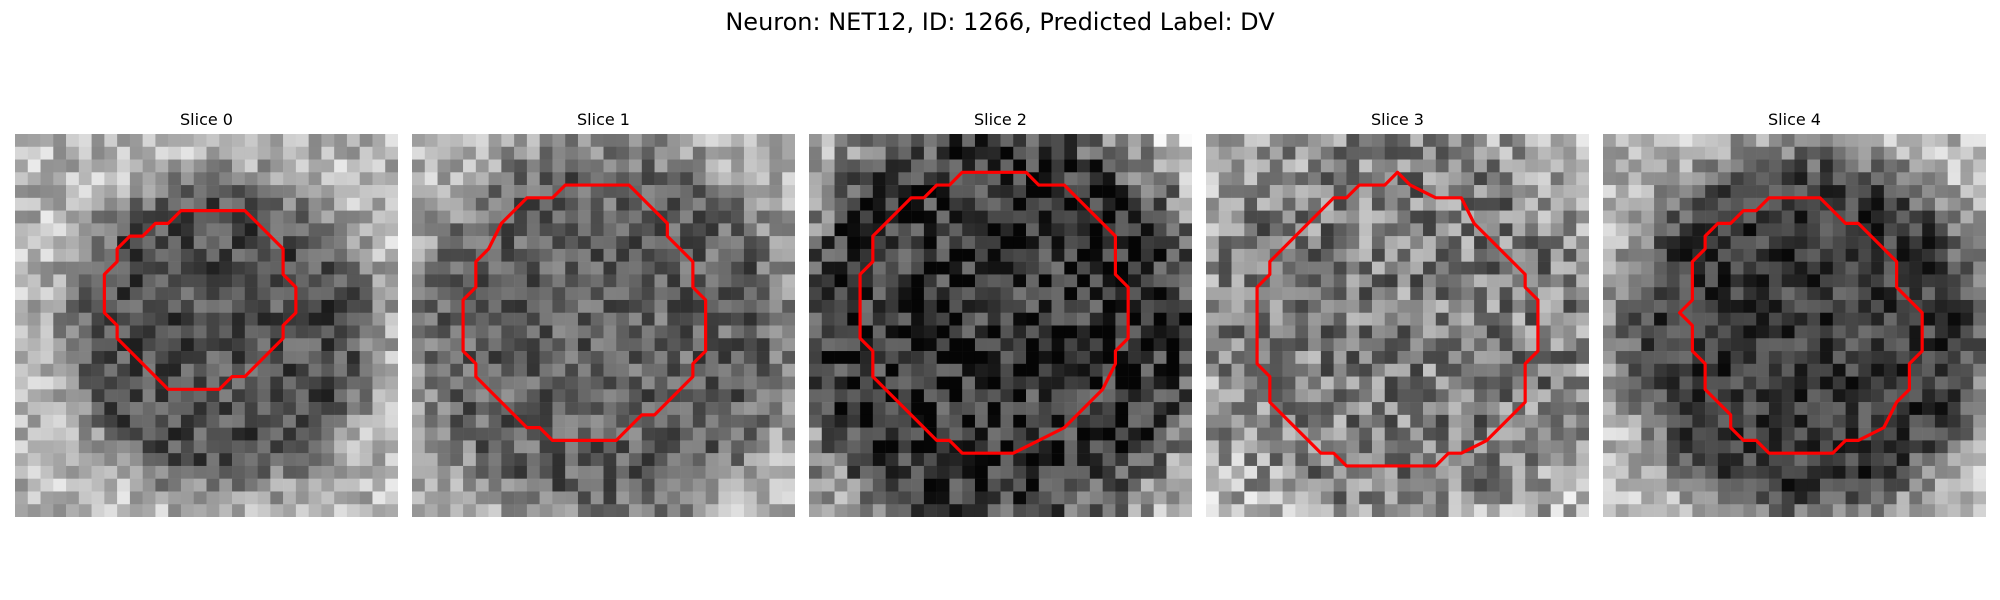 This screenshot has height=600, width=2000. I want to click on slice-title-3: Slice 3, so click(1397, 119).